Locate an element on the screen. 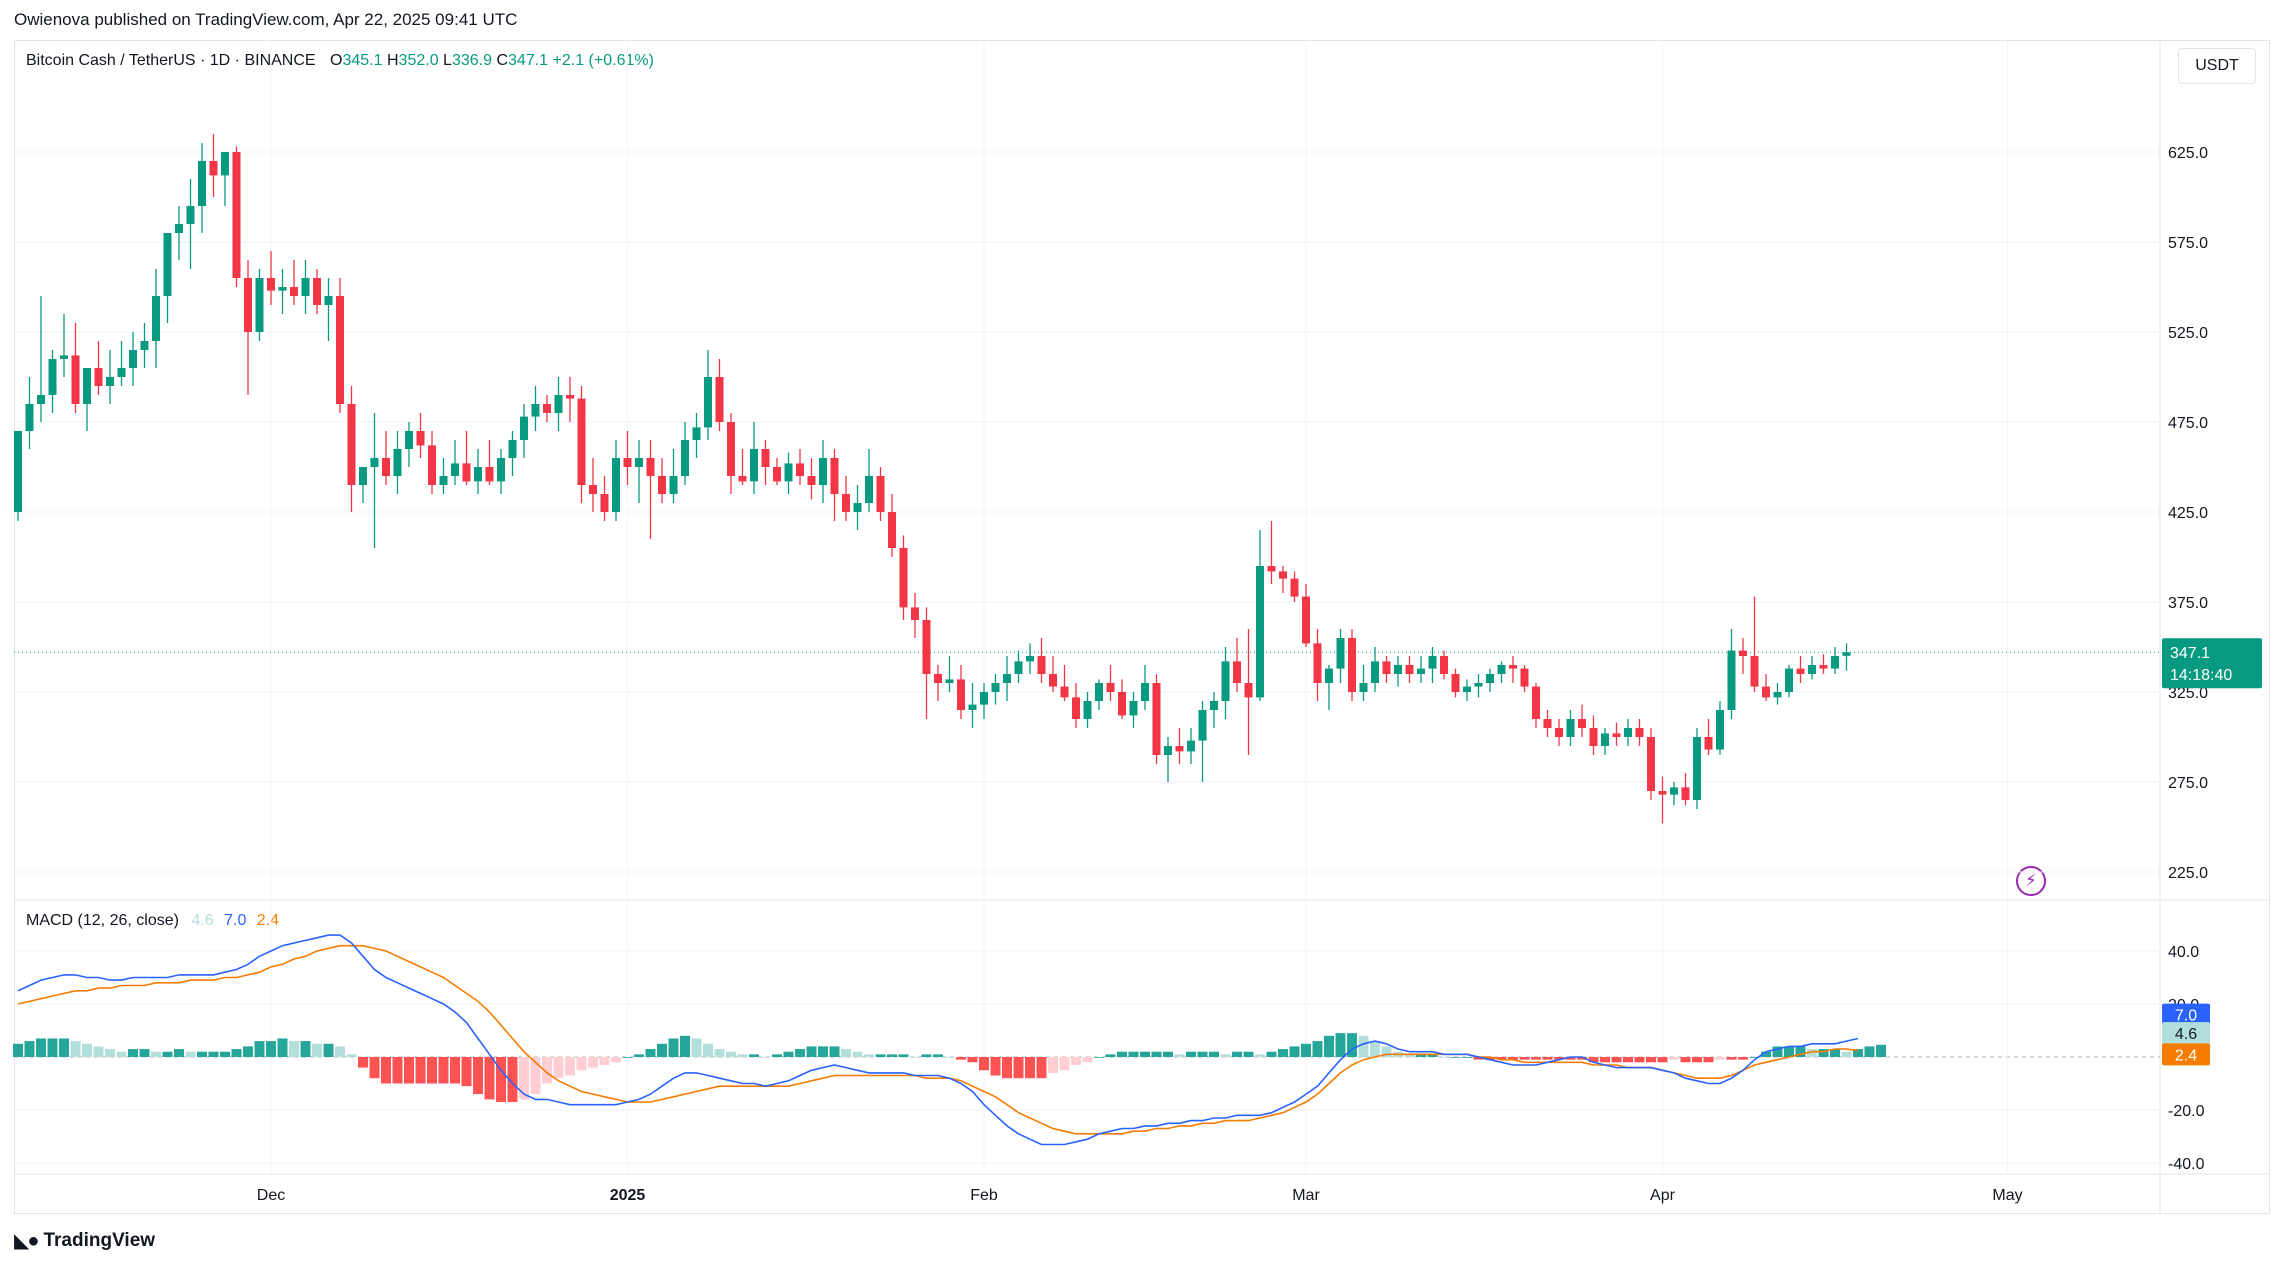 The width and height of the screenshot is (2283, 1265). high-label: H is located at coordinates (392, 60).